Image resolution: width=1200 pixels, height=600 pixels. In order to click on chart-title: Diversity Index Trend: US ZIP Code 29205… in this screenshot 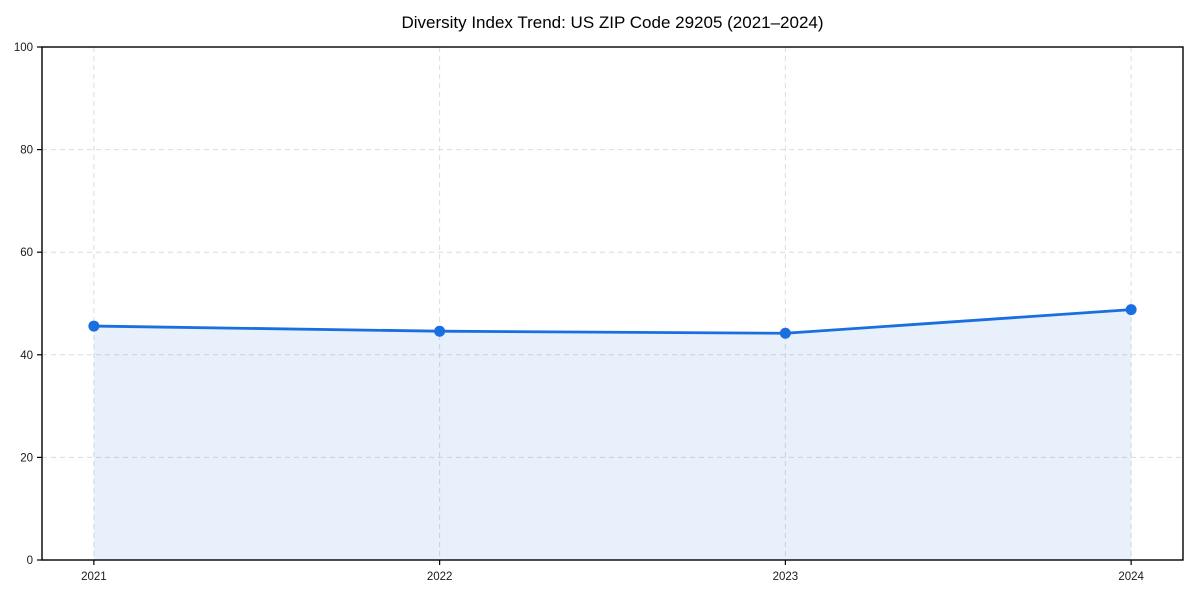, I will do `click(612, 22)`.